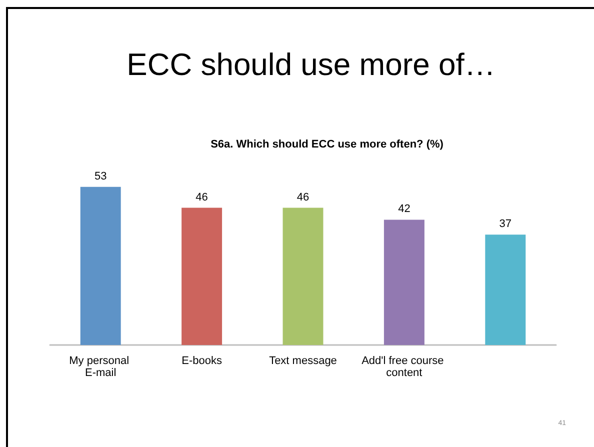  Describe the element at coordinates (202, 361) in the screenshot. I see `x-tick-label: E-books` at that location.